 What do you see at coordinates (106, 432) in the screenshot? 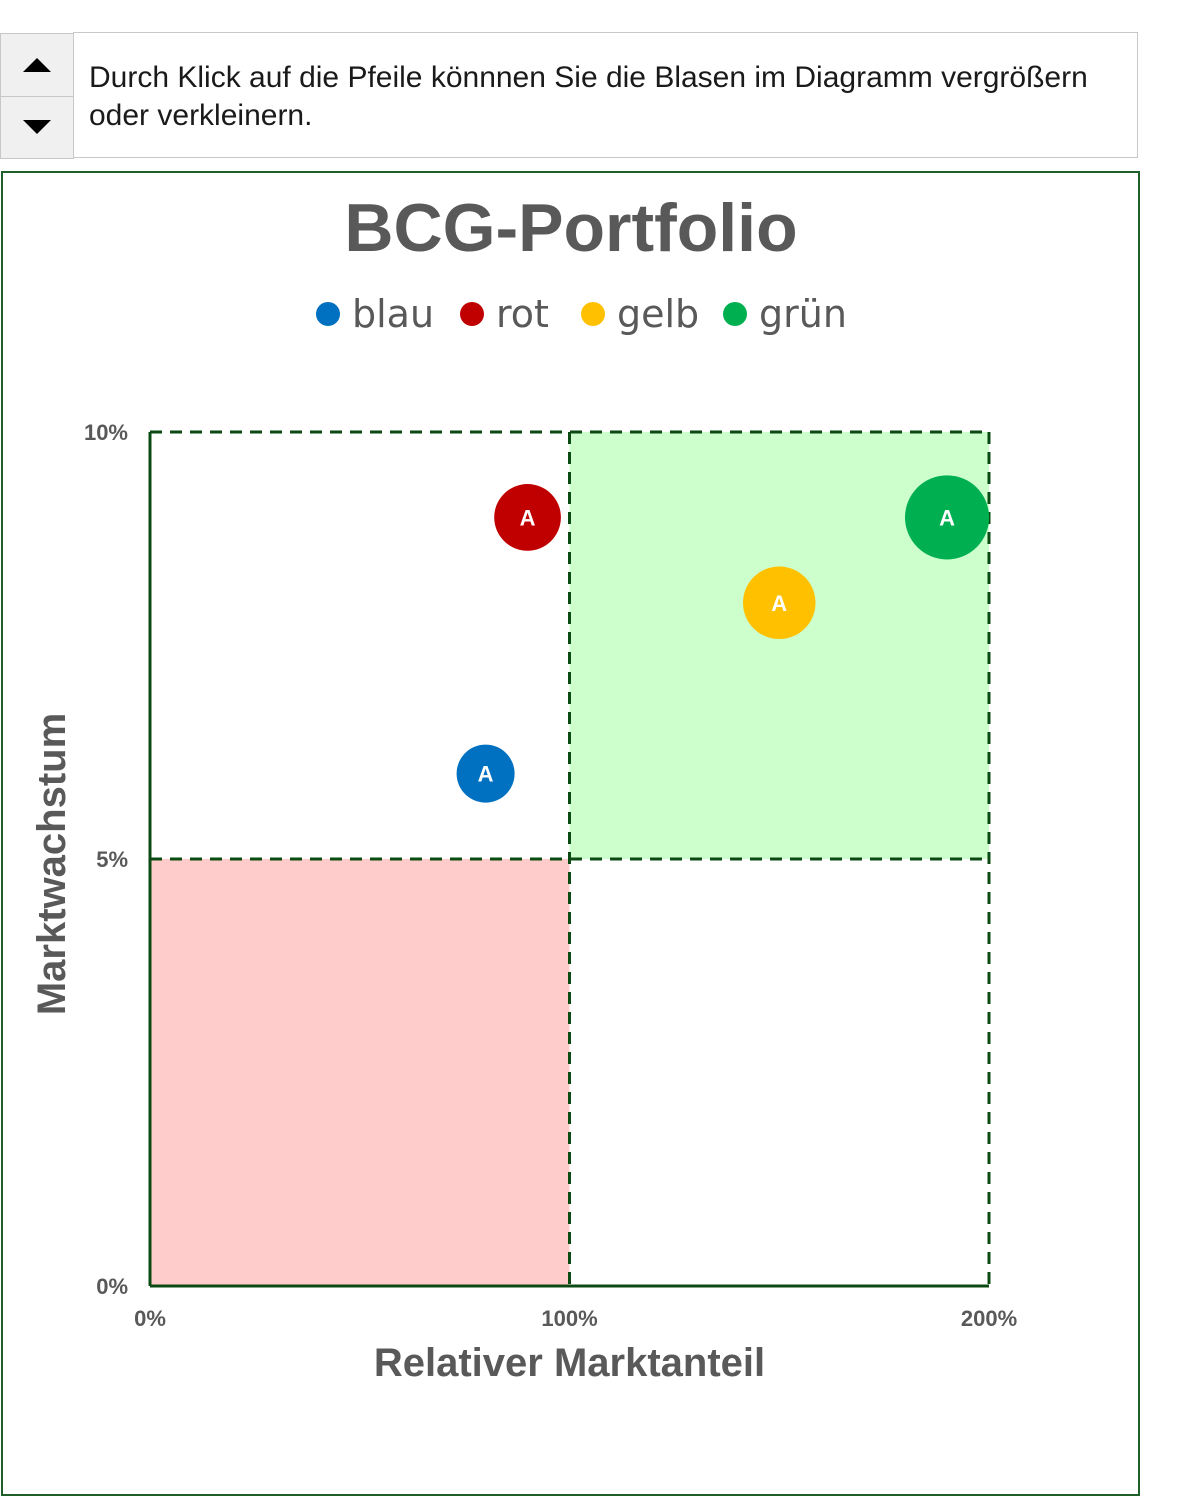
I see `y-tick-label-2: 10%` at bounding box center [106, 432].